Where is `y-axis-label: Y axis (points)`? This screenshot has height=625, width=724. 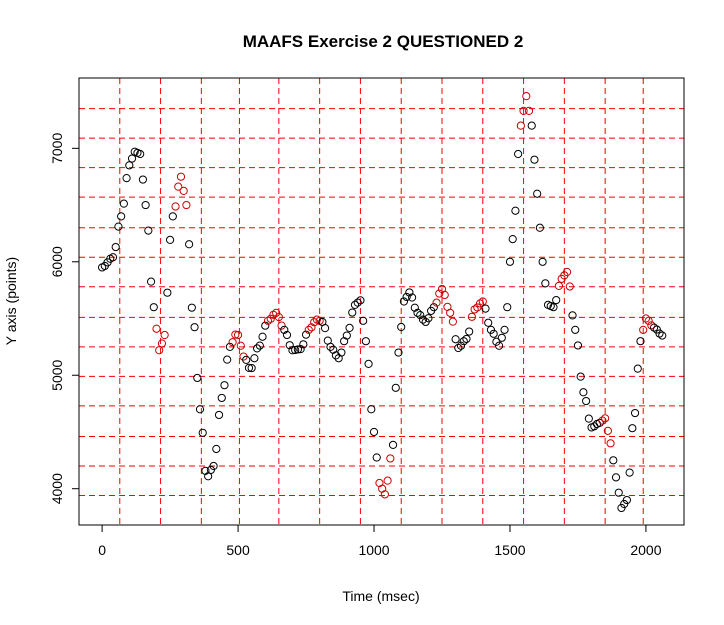
y-axis-label: Y axis (points) is located at coordinates (11, 301).